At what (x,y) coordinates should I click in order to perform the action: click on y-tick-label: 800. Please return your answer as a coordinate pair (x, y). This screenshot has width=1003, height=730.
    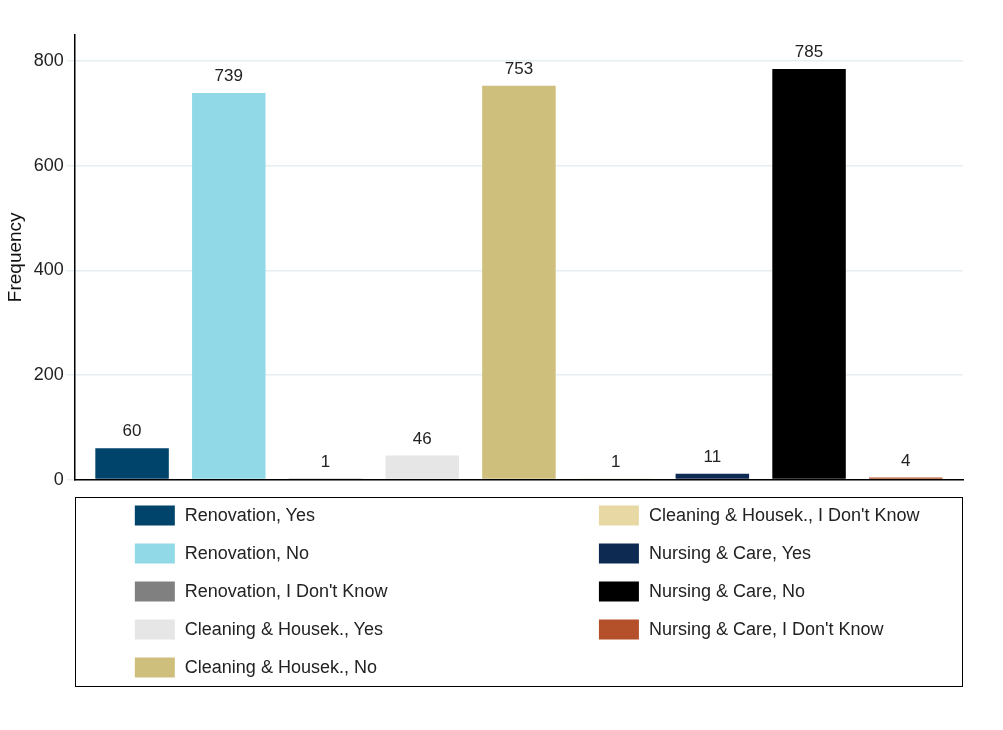
    Looking at the image, I should click on (48, 60).